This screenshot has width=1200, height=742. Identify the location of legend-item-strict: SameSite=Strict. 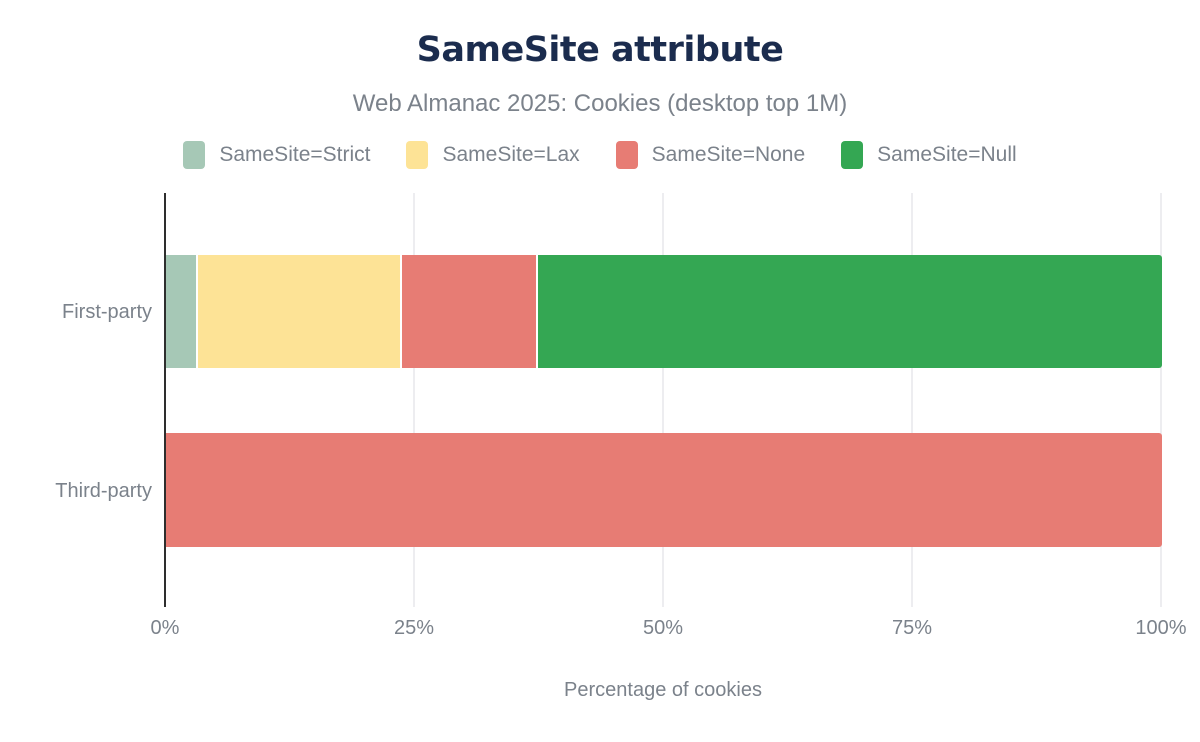
(276, 155).